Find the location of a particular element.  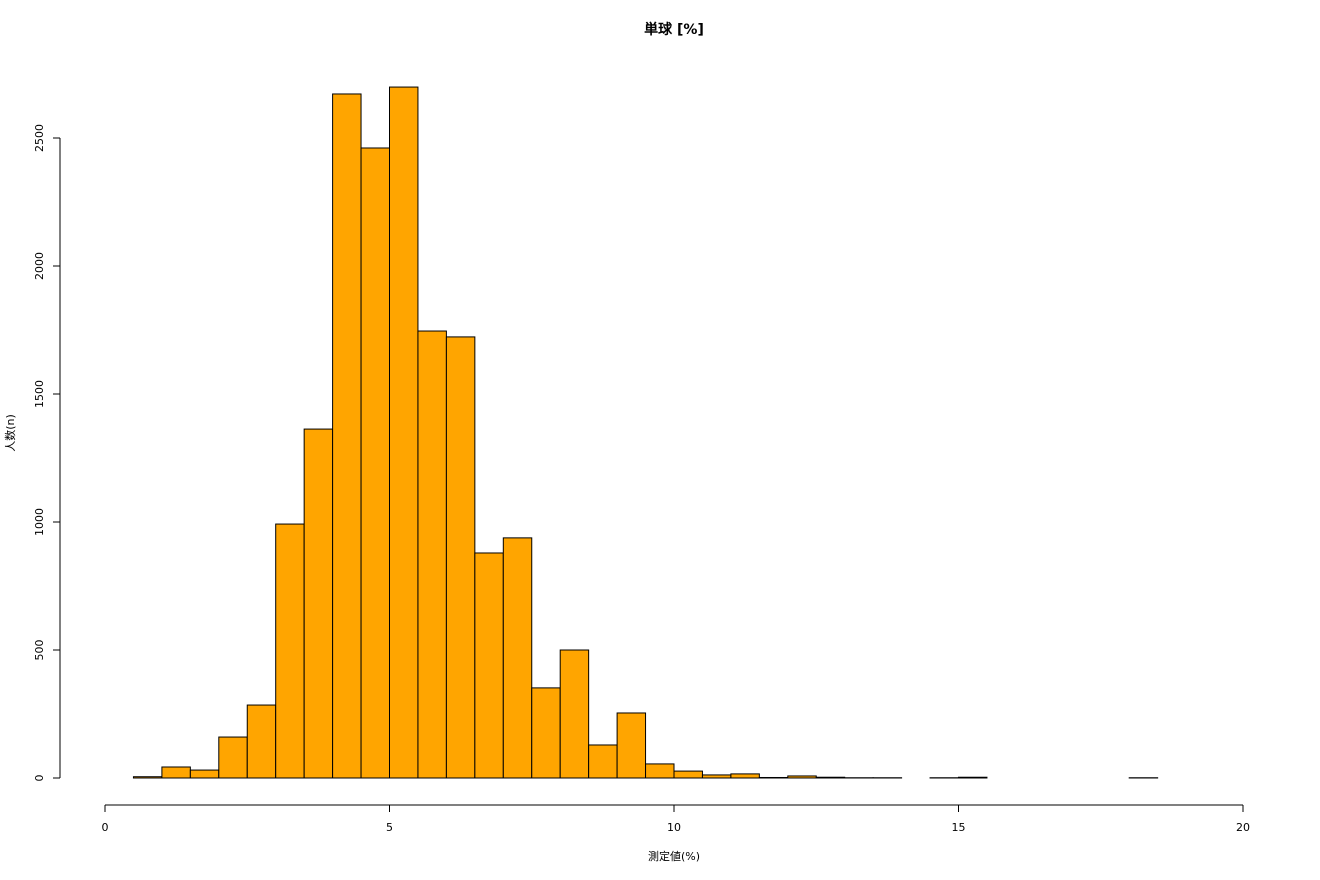

y-tick-label: 0 is located at coordinates (39, 778).